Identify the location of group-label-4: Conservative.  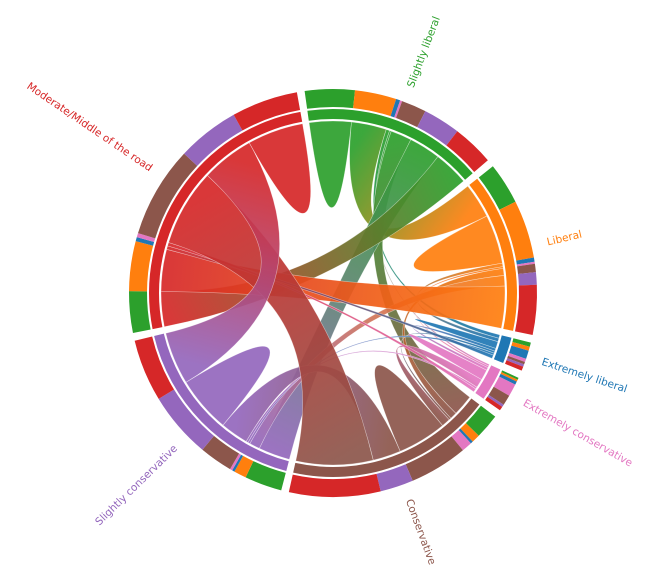
(420, 532).